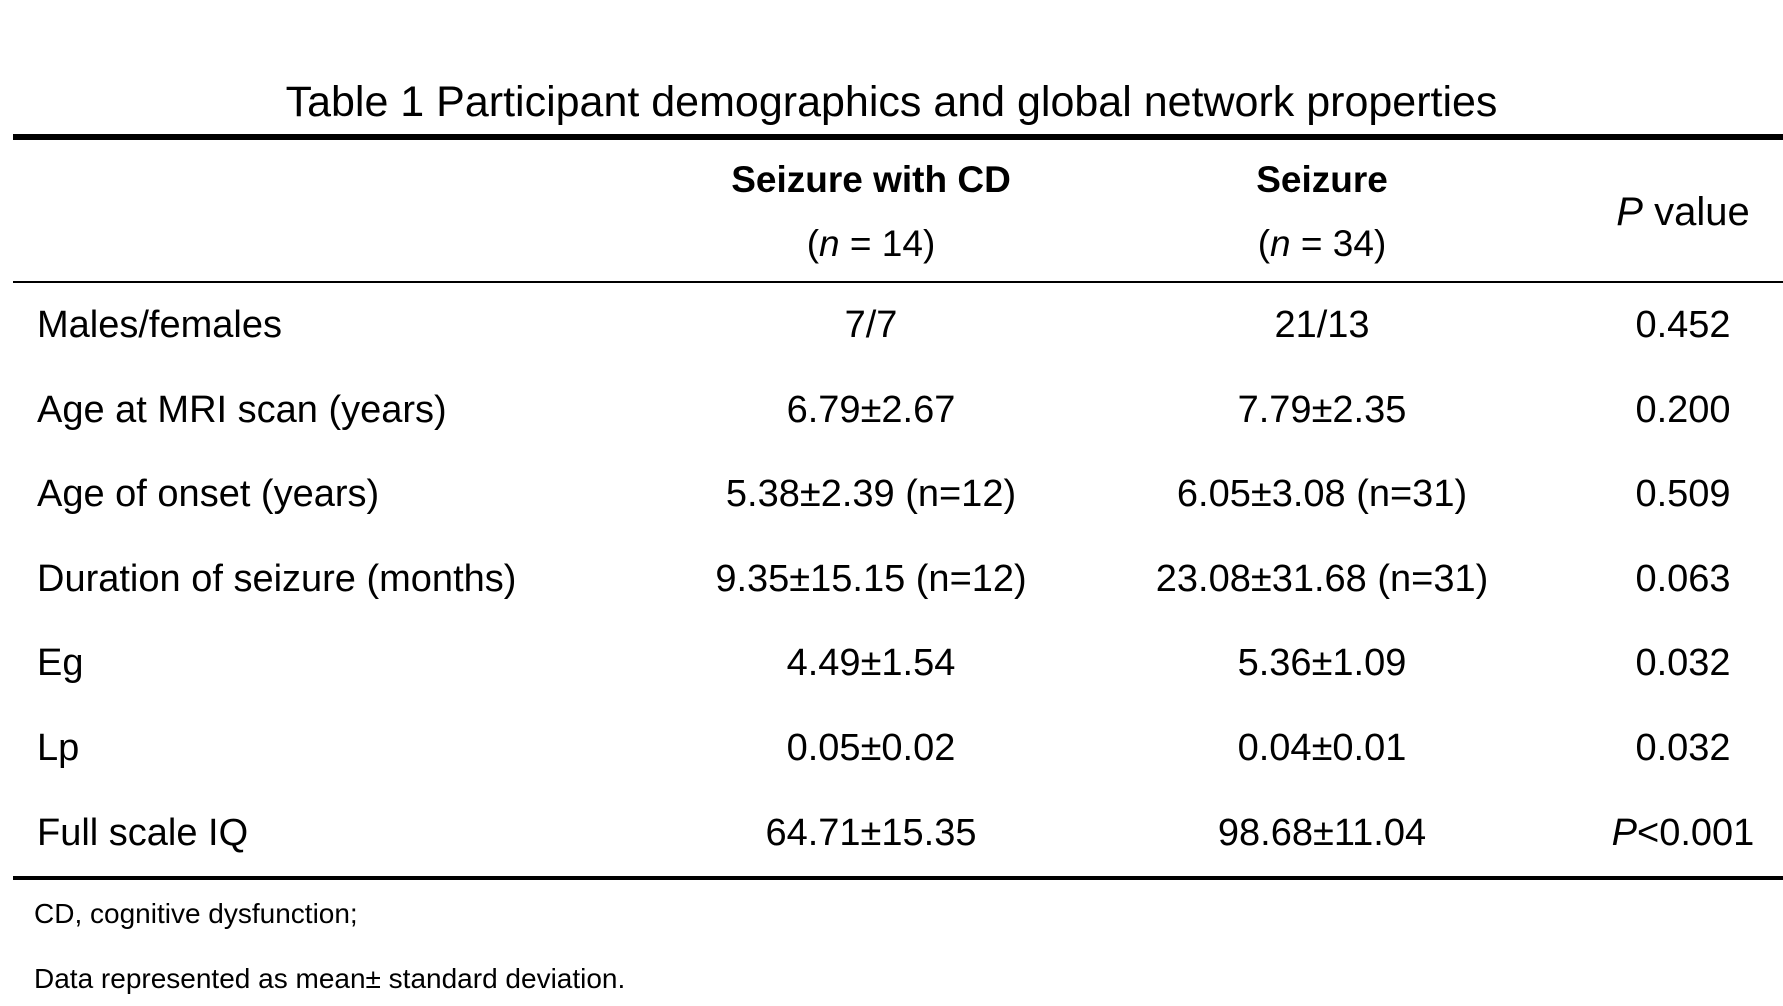  Describe the element at coordinates (1629, 212) in the screenshot. I see `header-p-var: P` at that location.